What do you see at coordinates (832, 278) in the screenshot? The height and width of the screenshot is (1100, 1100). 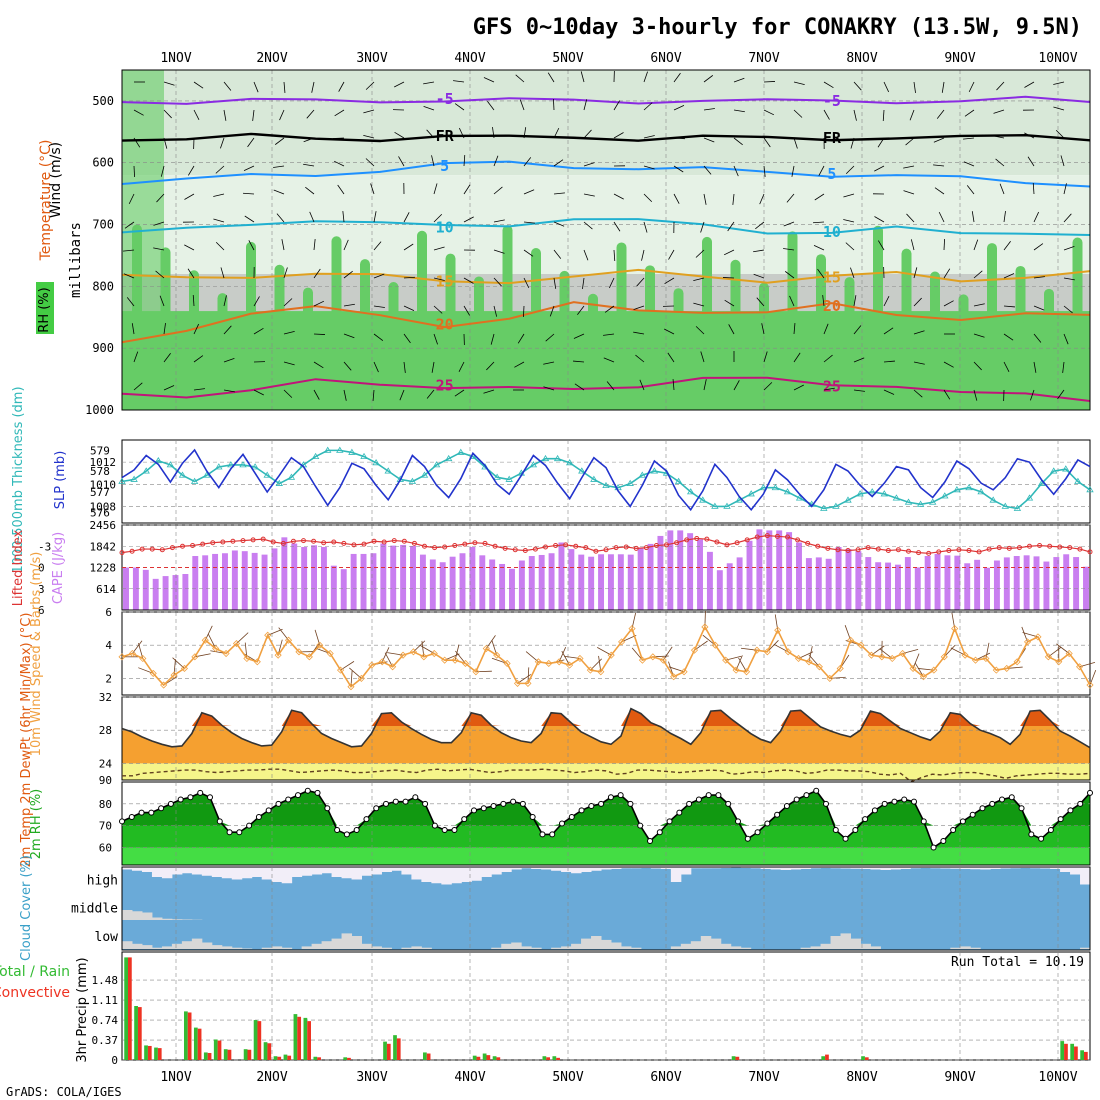 I see `contour-label: 15` at bounding box center [832, 278].